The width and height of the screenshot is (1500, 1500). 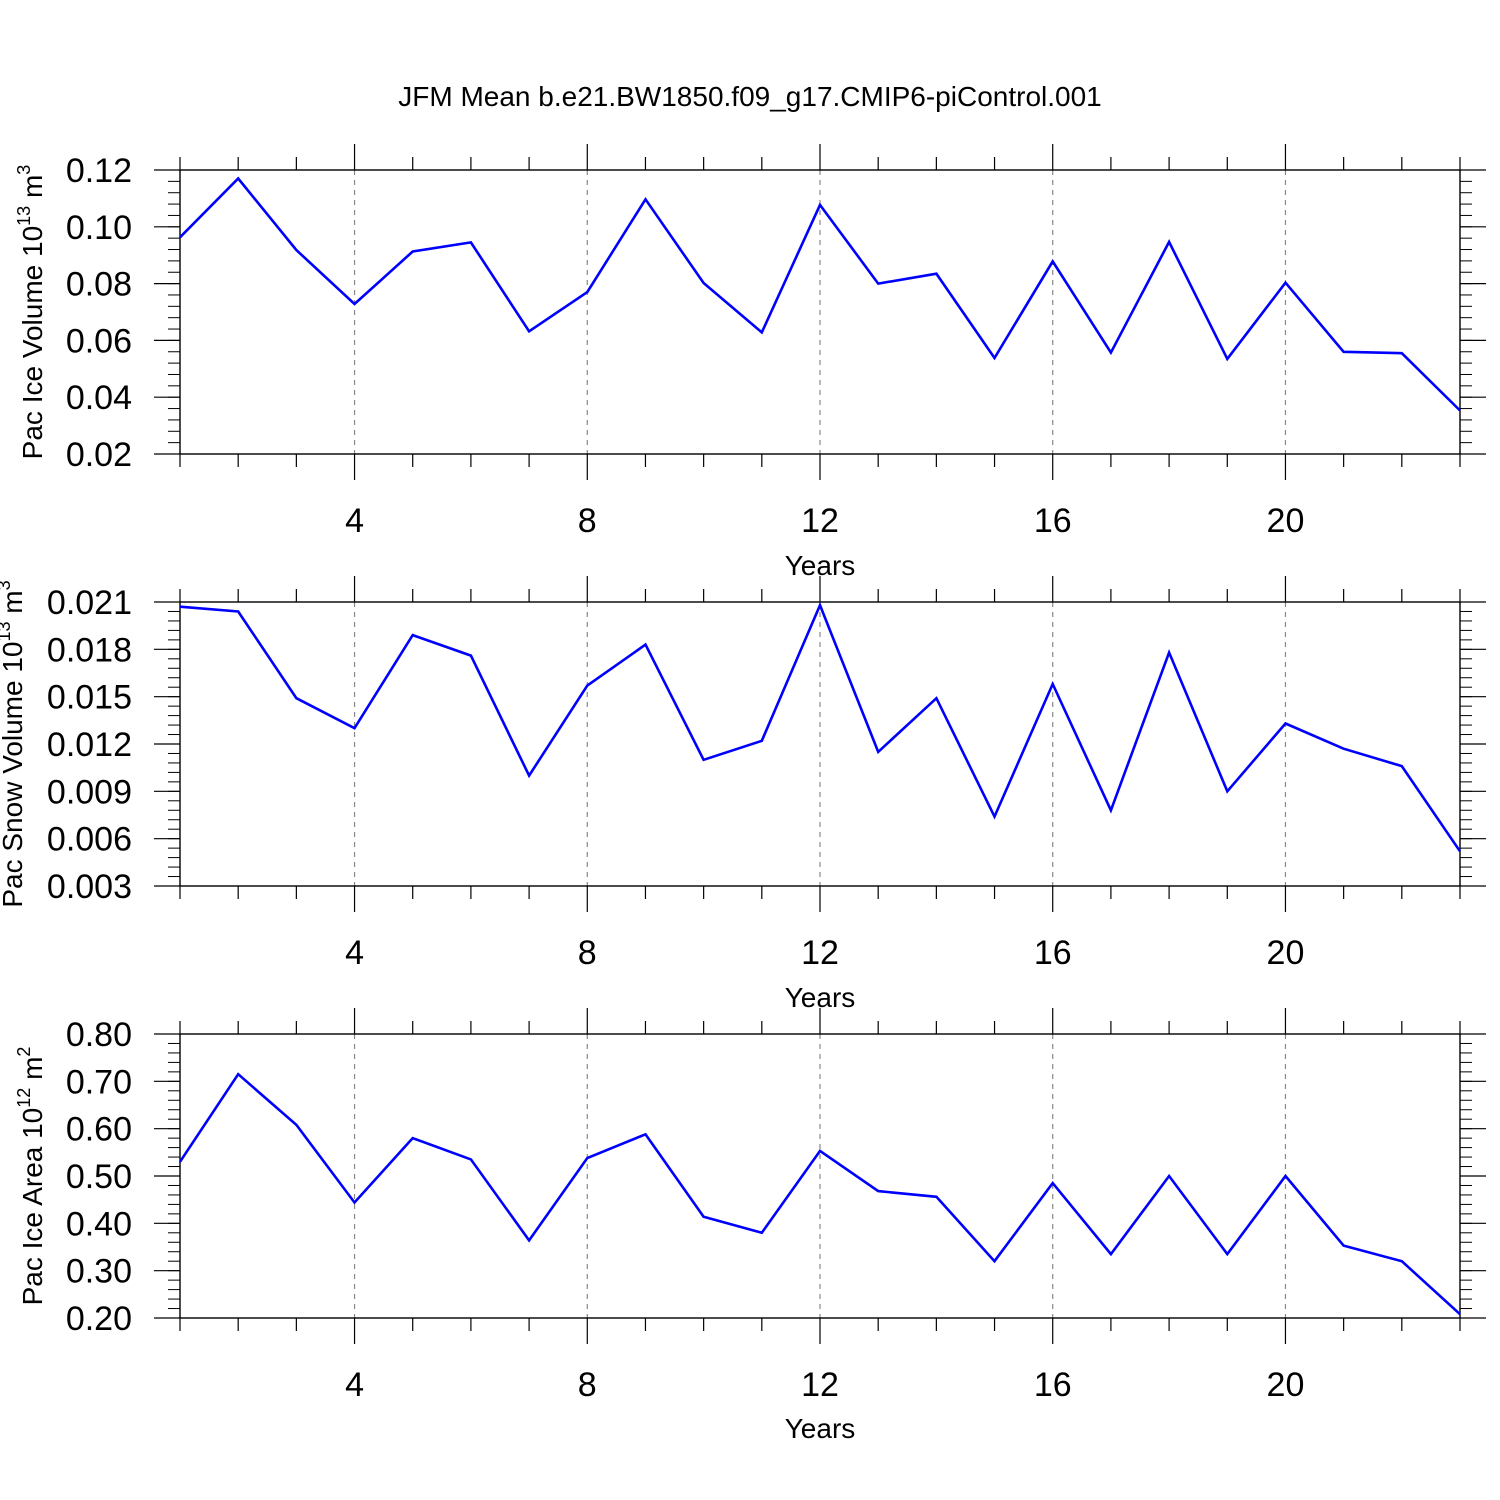 What do you see at coordinates (99, 228) in the screenshot?
I see `y-tick-label: 0.10` at bounding box center [99, 228].